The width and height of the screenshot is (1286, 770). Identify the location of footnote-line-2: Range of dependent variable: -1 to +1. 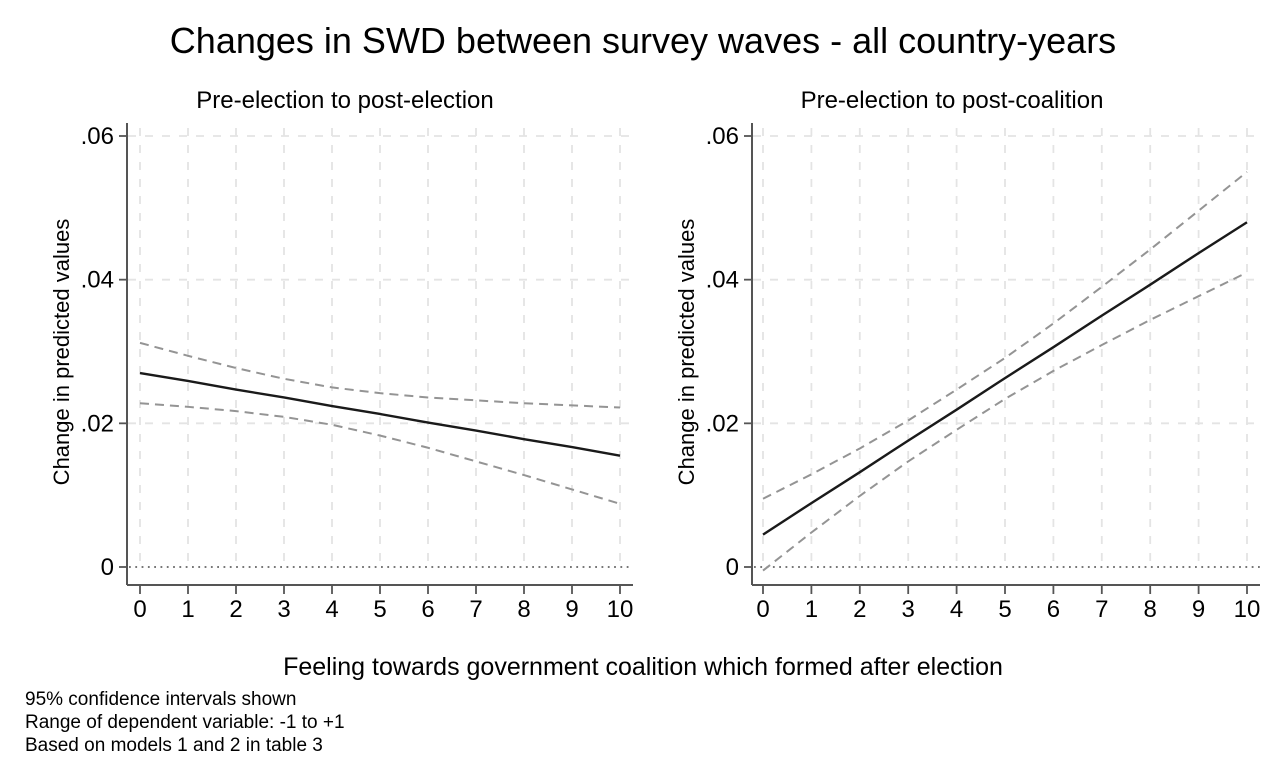
(185, 722).